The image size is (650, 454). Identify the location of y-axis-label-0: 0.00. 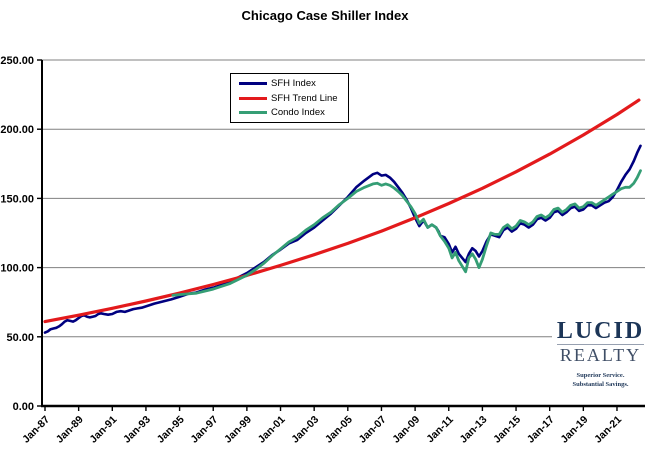
(23, 407).